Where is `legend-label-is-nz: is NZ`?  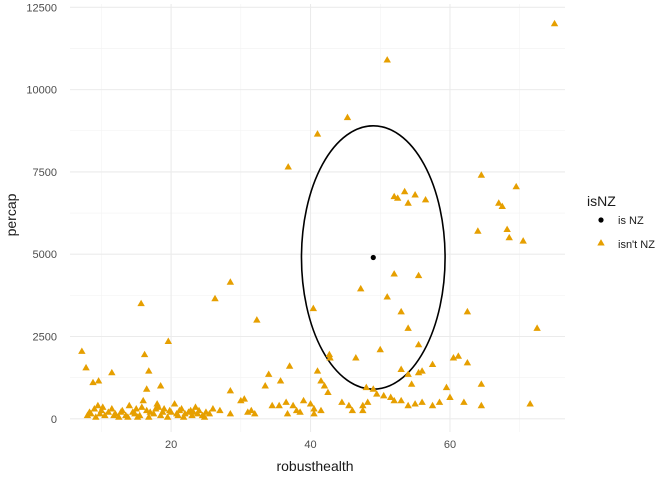 legend-label-is-nz: is NZ is located at coordinates (631, 221).